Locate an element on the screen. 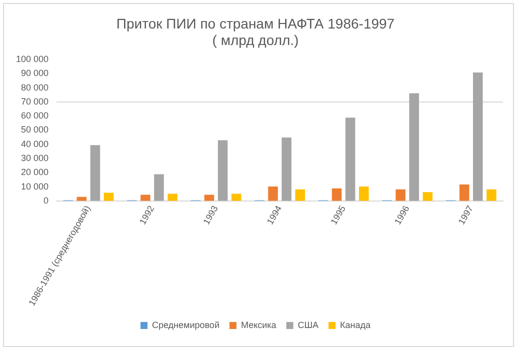  text: Приток ПИИ по странам НАФТА 1986-1997 is located at coordinates (255, 23).